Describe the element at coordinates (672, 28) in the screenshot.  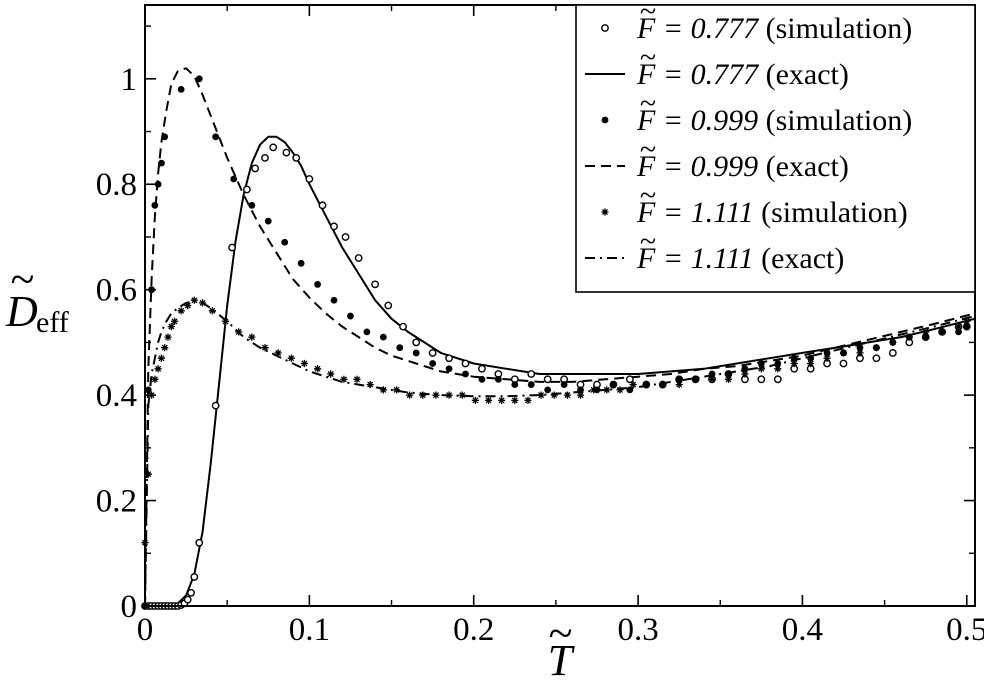
I see `legend-eq: =` at that location.